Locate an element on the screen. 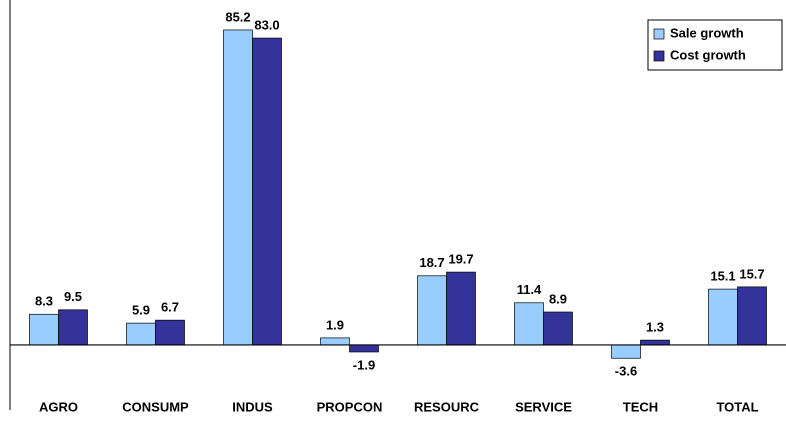 The image size is (786, 421). value-label: 8.9 is located at coordinates (558, 298).